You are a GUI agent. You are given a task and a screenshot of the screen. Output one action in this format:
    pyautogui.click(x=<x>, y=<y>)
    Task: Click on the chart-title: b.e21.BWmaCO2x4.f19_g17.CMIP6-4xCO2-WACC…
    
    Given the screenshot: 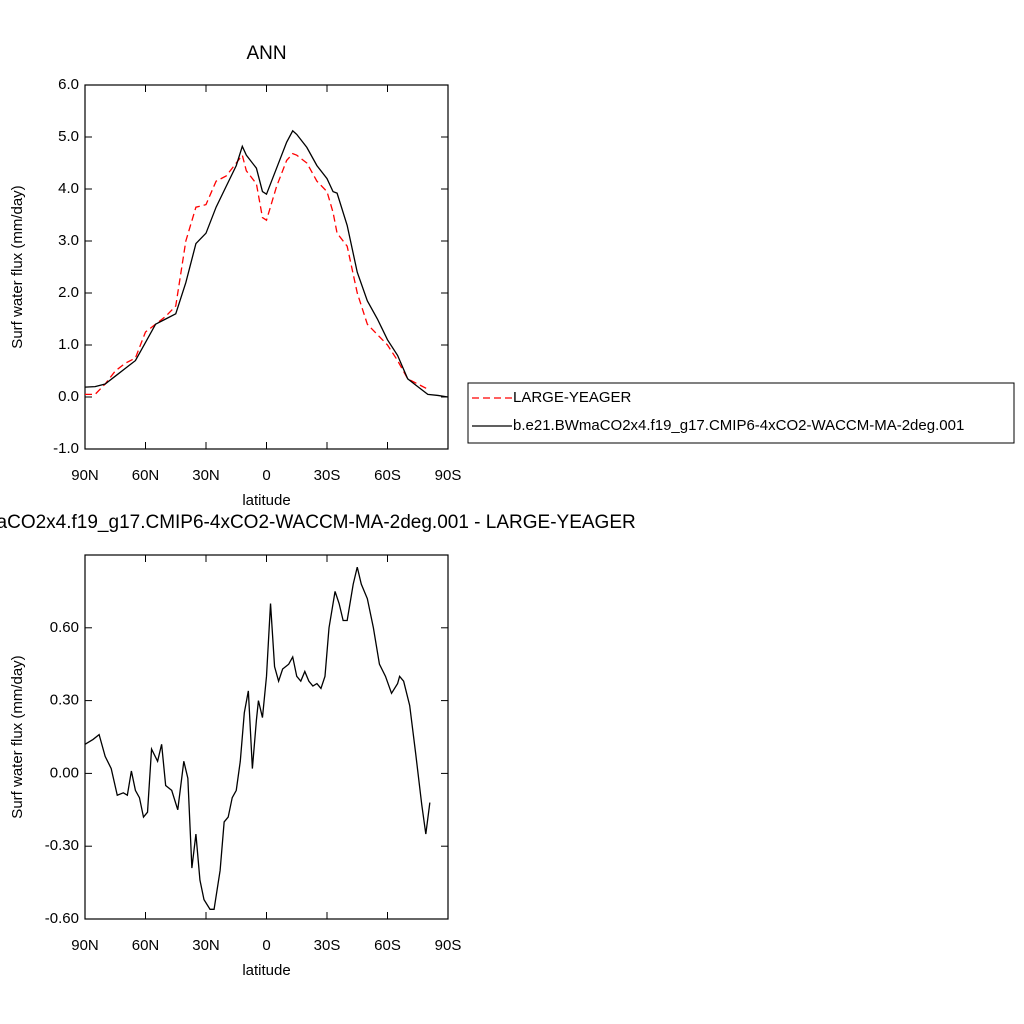 What is the action you would take?
    pyautogui.click(x=318, y=522)
    